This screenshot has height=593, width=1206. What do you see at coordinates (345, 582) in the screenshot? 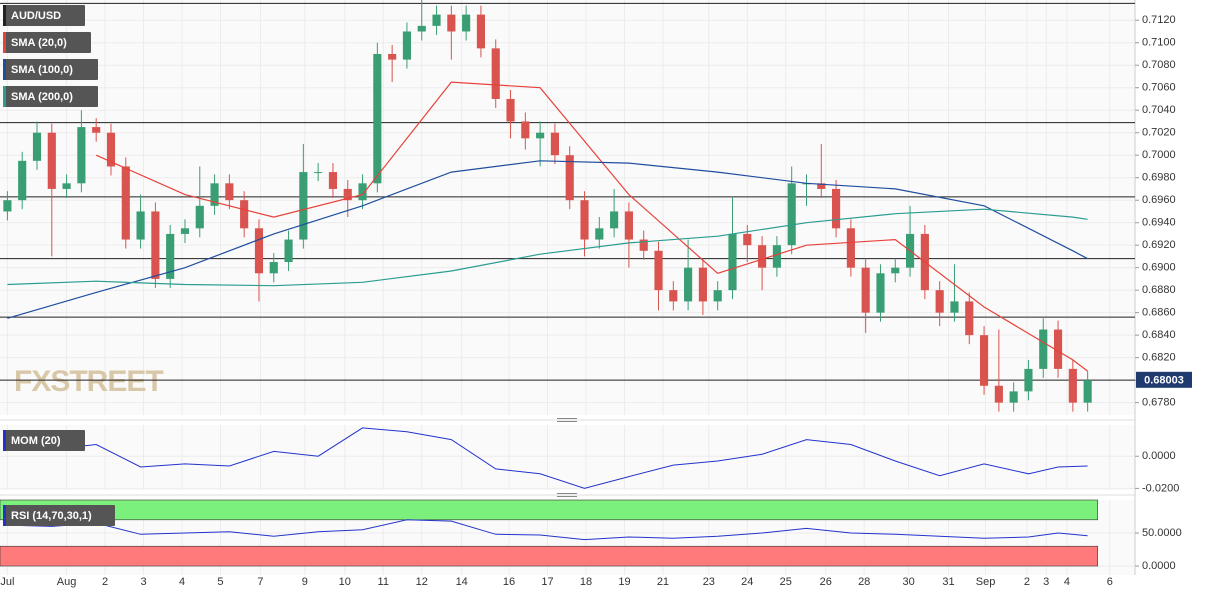
I see `x-tick-label: 10` at bounding box center [345, 582].